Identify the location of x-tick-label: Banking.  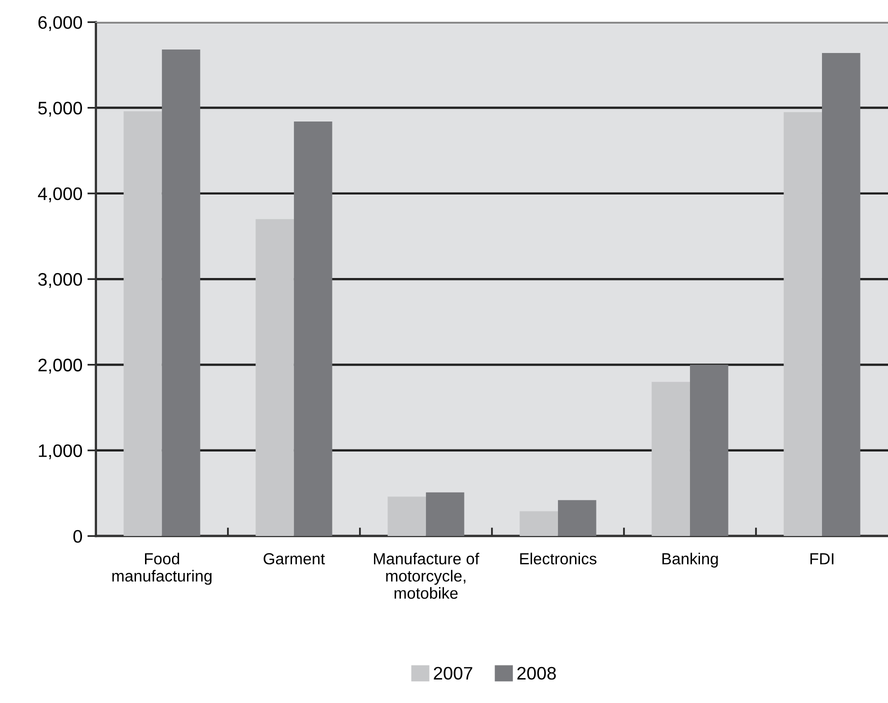
(690, 560).